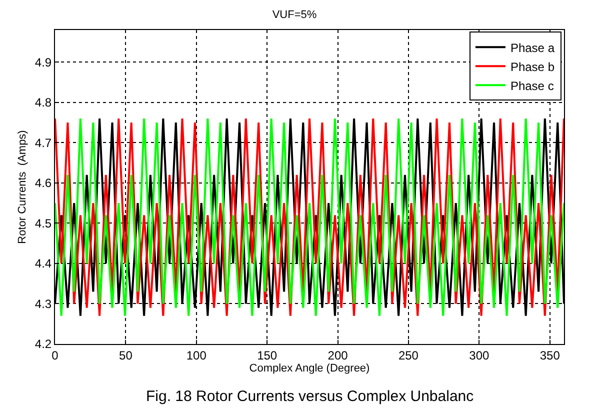 The width and height of the screenshot is (589, 414). What do you see at coordinates (22, 187) in the screenshot?
I see `y-axis-title: Rotor Currents (Amps)` at bounding box center [22, 187].